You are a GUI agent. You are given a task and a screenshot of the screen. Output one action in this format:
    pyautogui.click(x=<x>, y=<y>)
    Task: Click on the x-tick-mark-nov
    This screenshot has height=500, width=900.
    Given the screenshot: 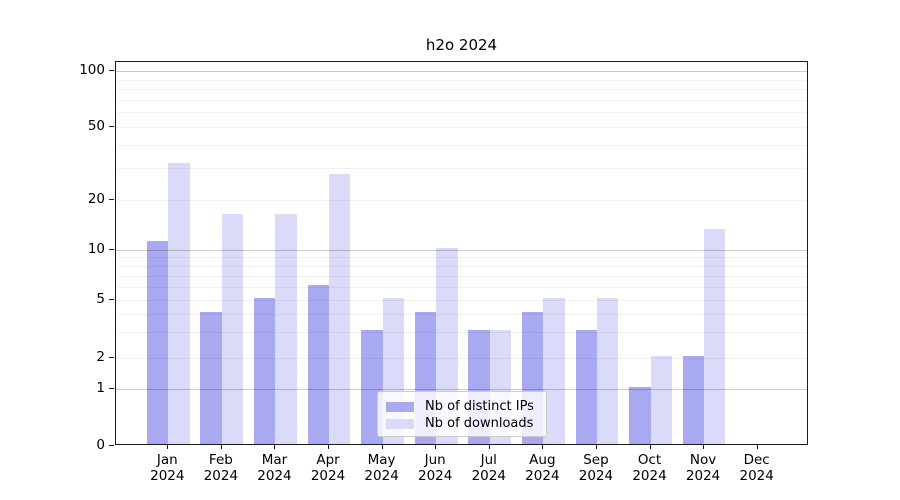 What is the action you would take?
    pyautogui.click(x=704, y=447)
    